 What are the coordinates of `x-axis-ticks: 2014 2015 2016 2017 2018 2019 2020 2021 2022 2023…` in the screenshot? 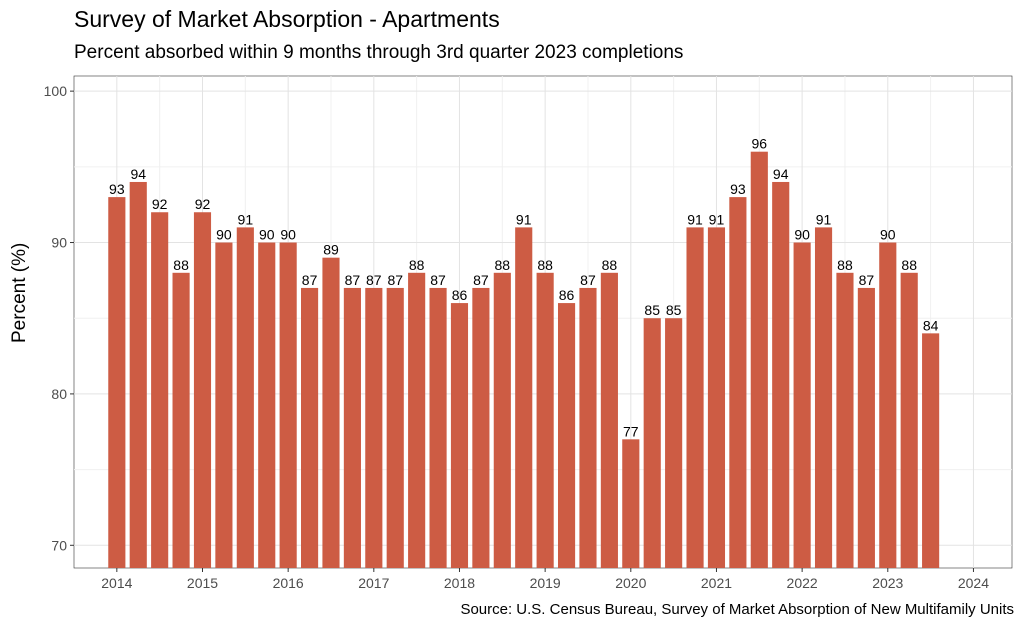 It's located at (545, 579).